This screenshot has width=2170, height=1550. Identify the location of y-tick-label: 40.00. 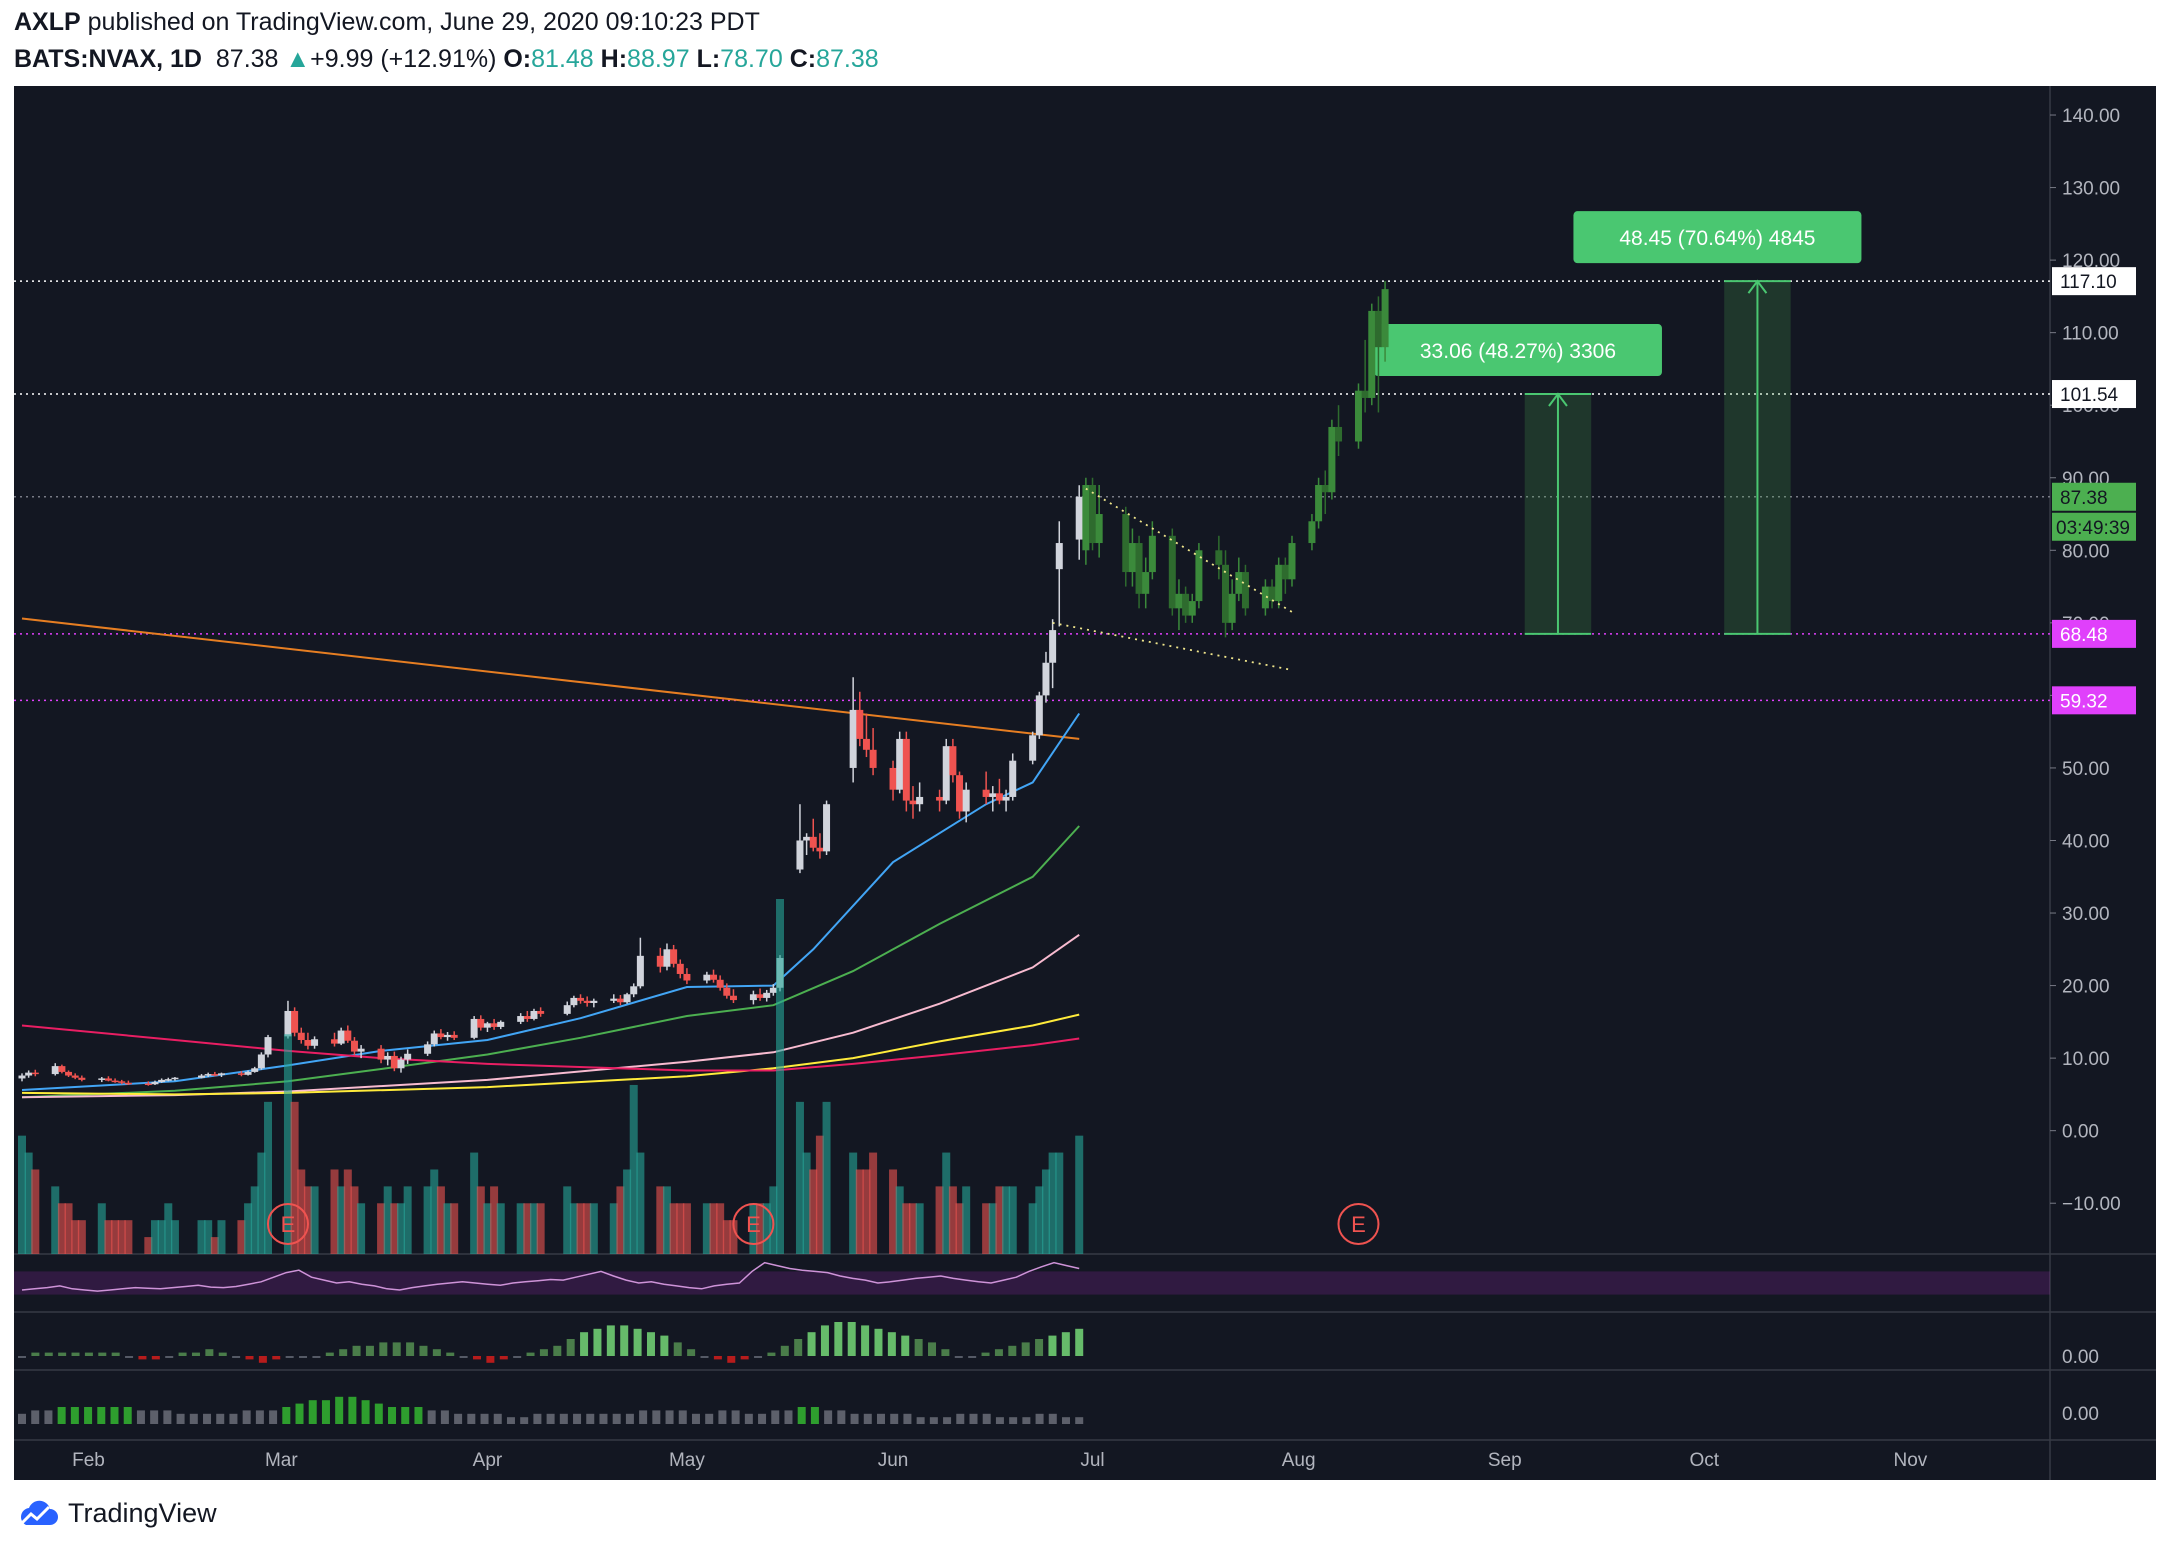
(2086, 841).